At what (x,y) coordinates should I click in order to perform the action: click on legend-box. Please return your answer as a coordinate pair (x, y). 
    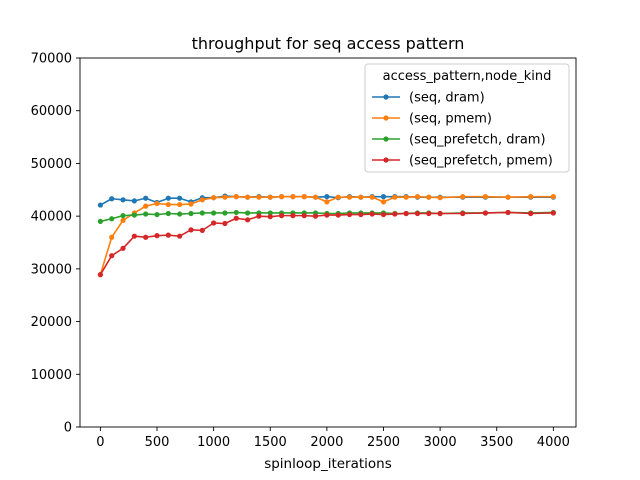
    Looking at the image, I should click on (467, 118).